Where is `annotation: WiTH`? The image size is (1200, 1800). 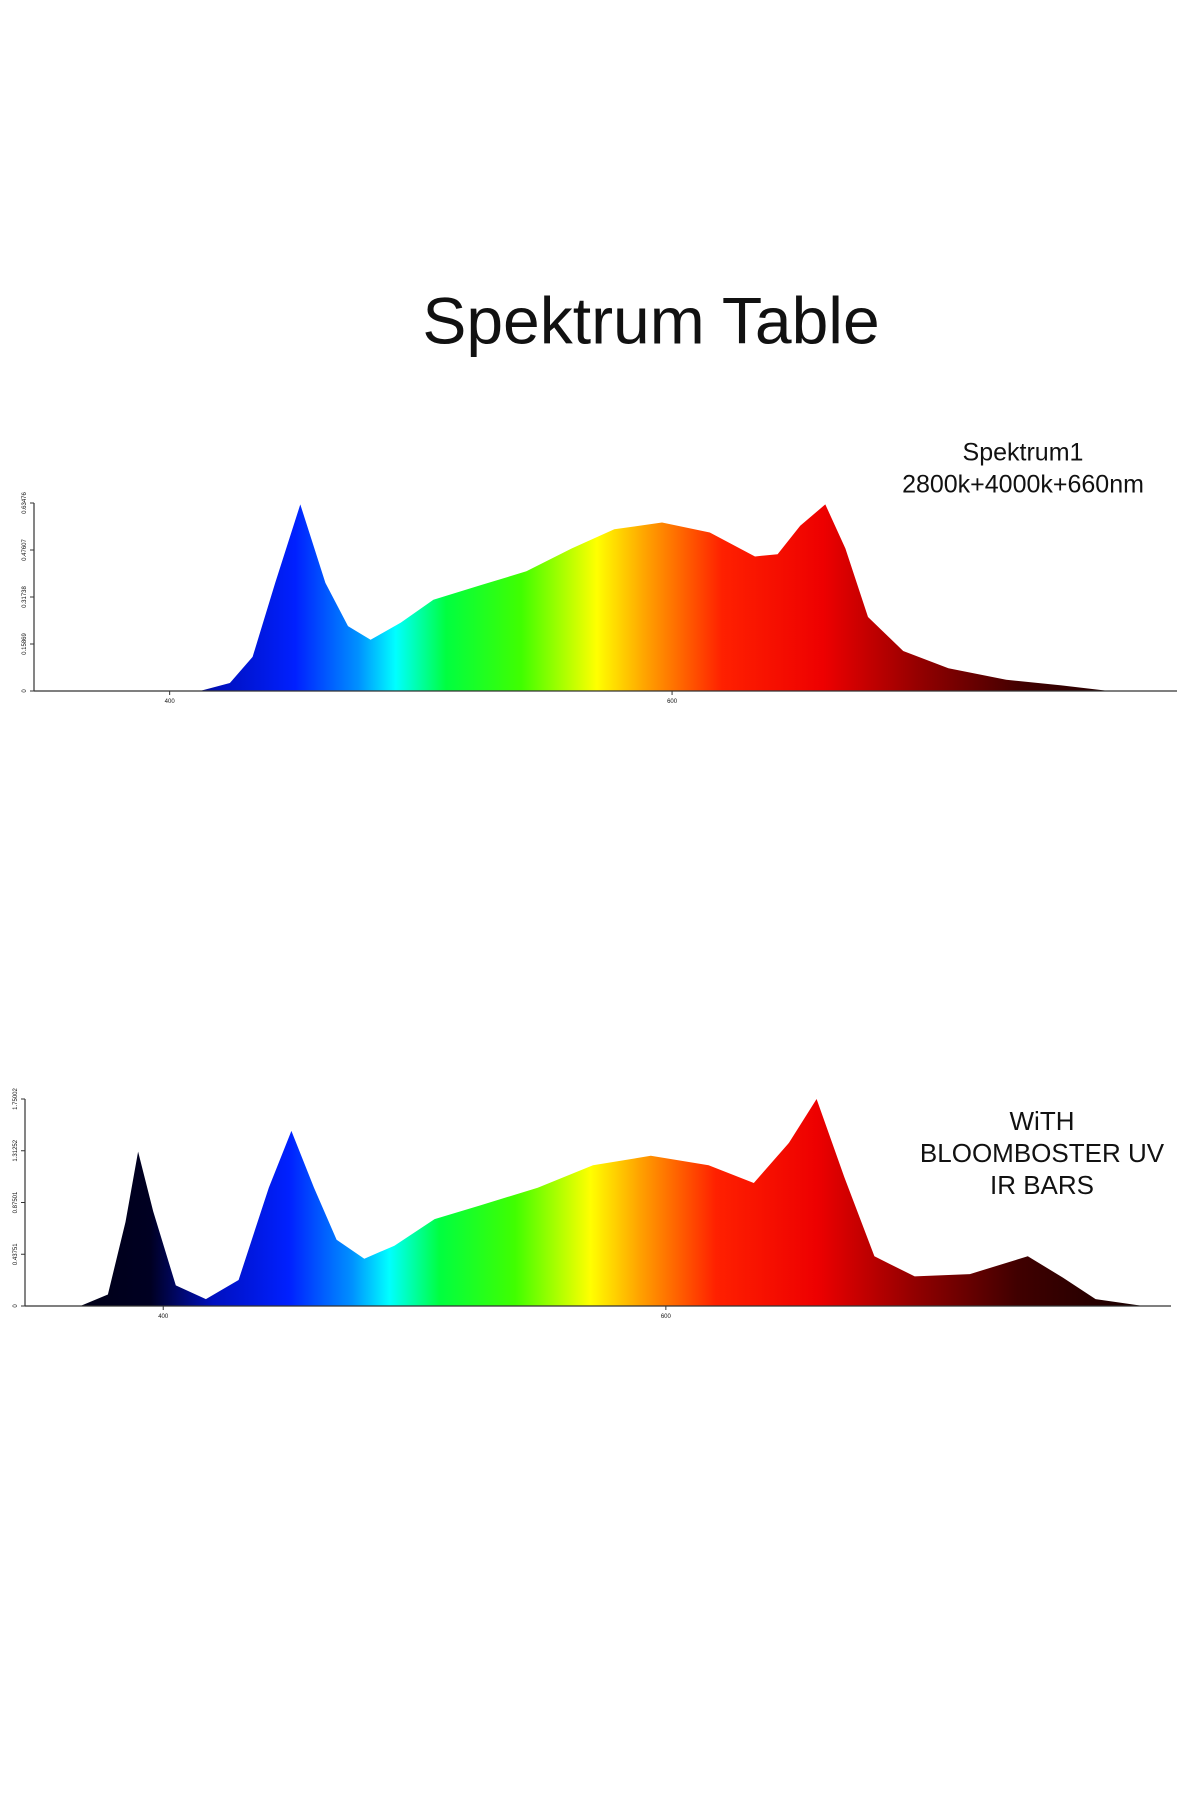 annotation: WiTH is located at coordinates (1042, 1121).